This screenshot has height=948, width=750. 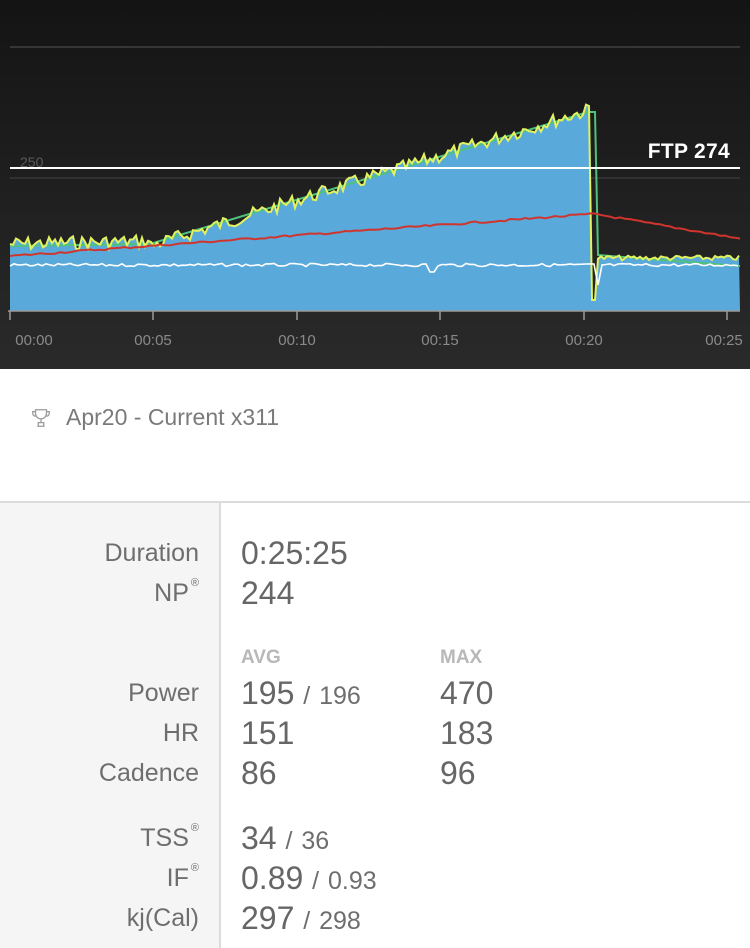 What do you see at coordinates (268, 733) in the screenshot?
I see `hr-avg-value: 151` at bounding box center [268, 733].